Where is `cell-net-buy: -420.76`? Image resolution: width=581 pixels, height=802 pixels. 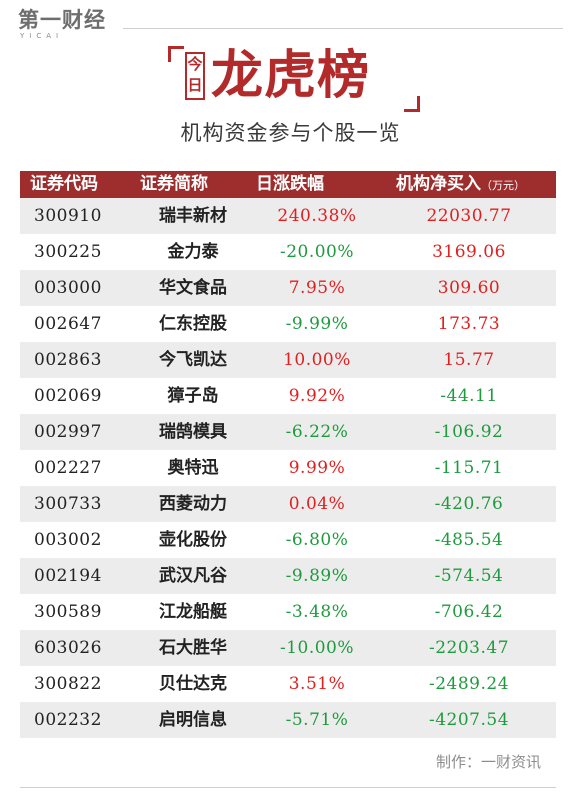
cell-net-buy: -420.76 is located at coordinates (469, 504).